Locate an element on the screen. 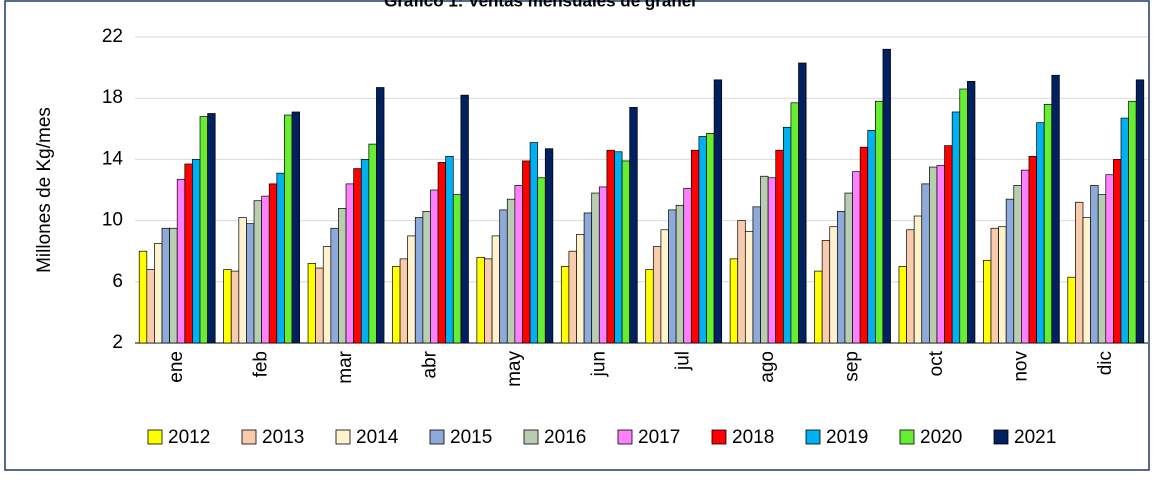 This screenshot has width=1155, height=480. x-tick-label: jul is located at coordinates (683, 361).